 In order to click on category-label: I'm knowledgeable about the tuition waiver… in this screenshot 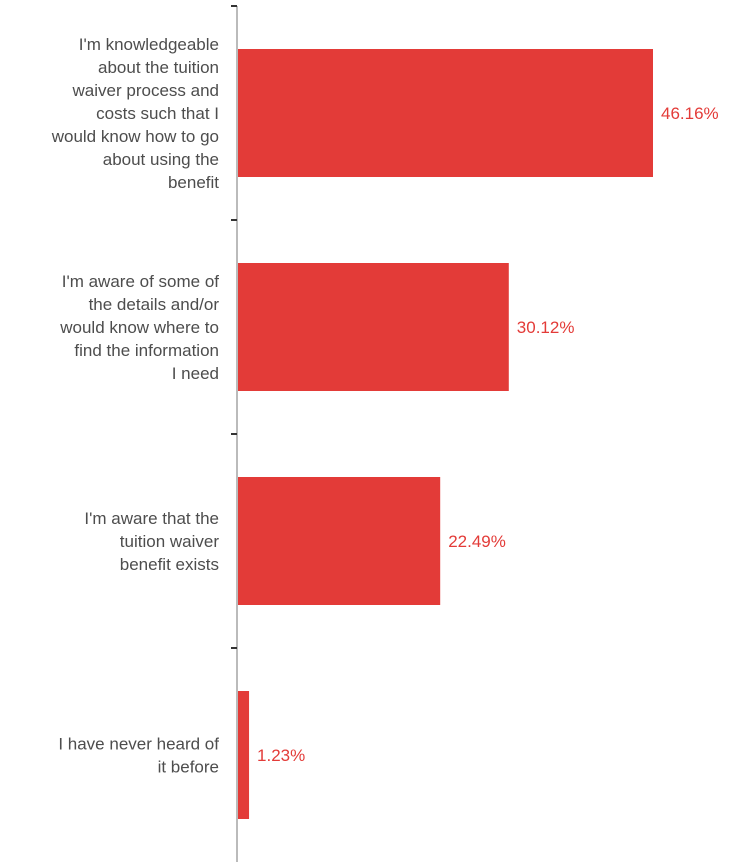, I will do `click(135, 113)`.